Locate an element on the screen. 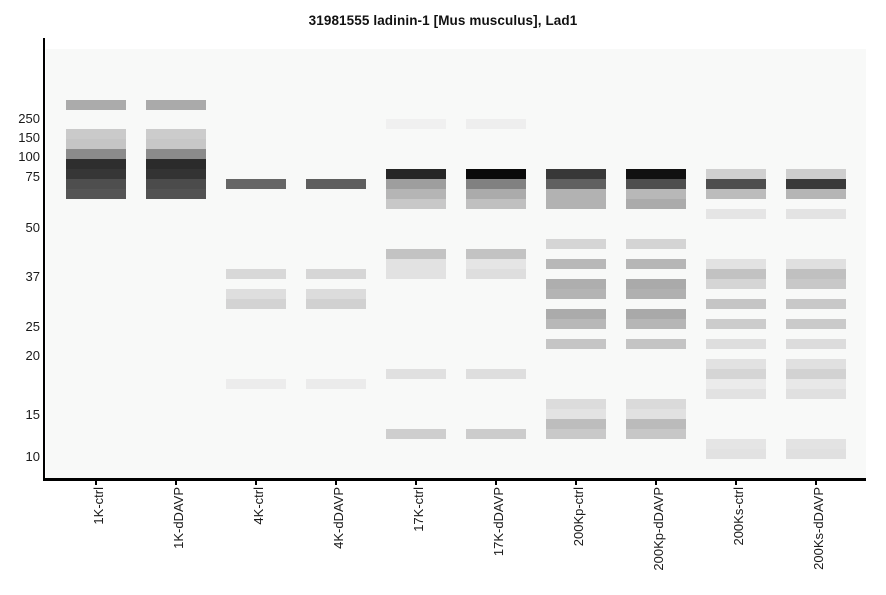  x-tick-label-200Ks-ctrl: 200Ks-ctrl is located at coordinates (738, 516).